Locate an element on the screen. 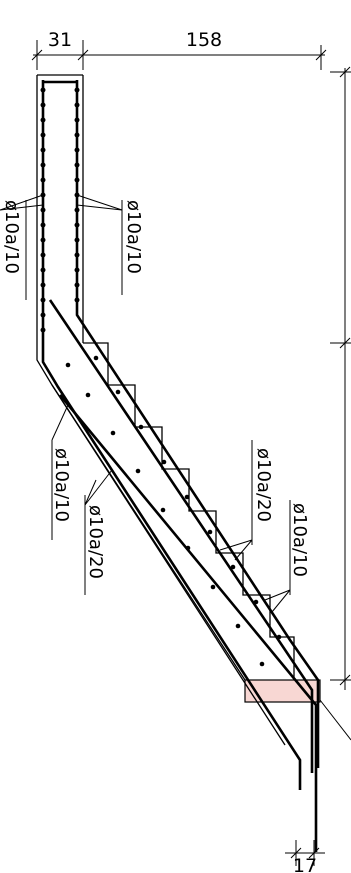  top-dimension is located at coordinates (179, 55).